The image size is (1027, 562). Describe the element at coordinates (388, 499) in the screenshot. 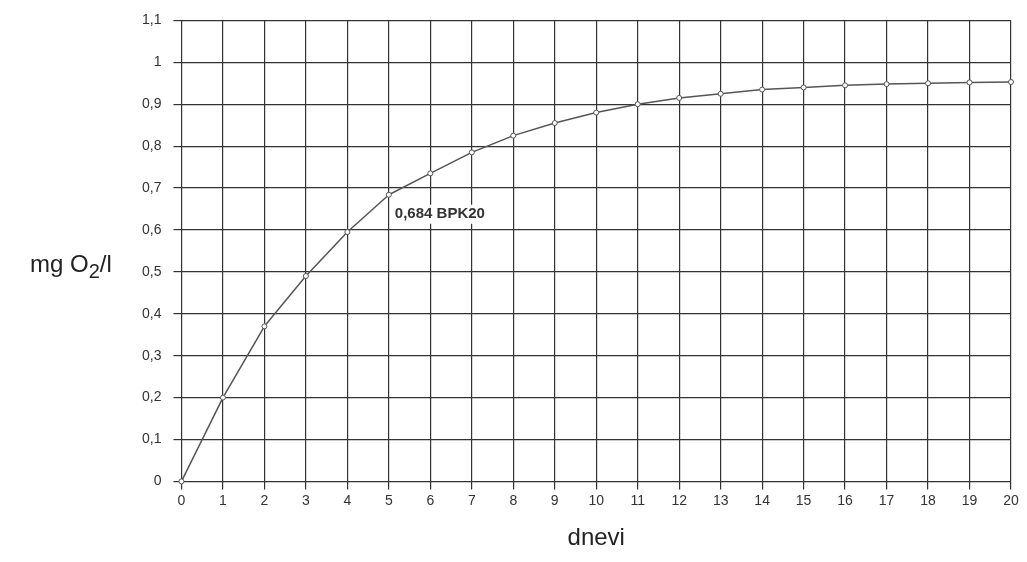

I see `x-tick-label: 5` at that location.